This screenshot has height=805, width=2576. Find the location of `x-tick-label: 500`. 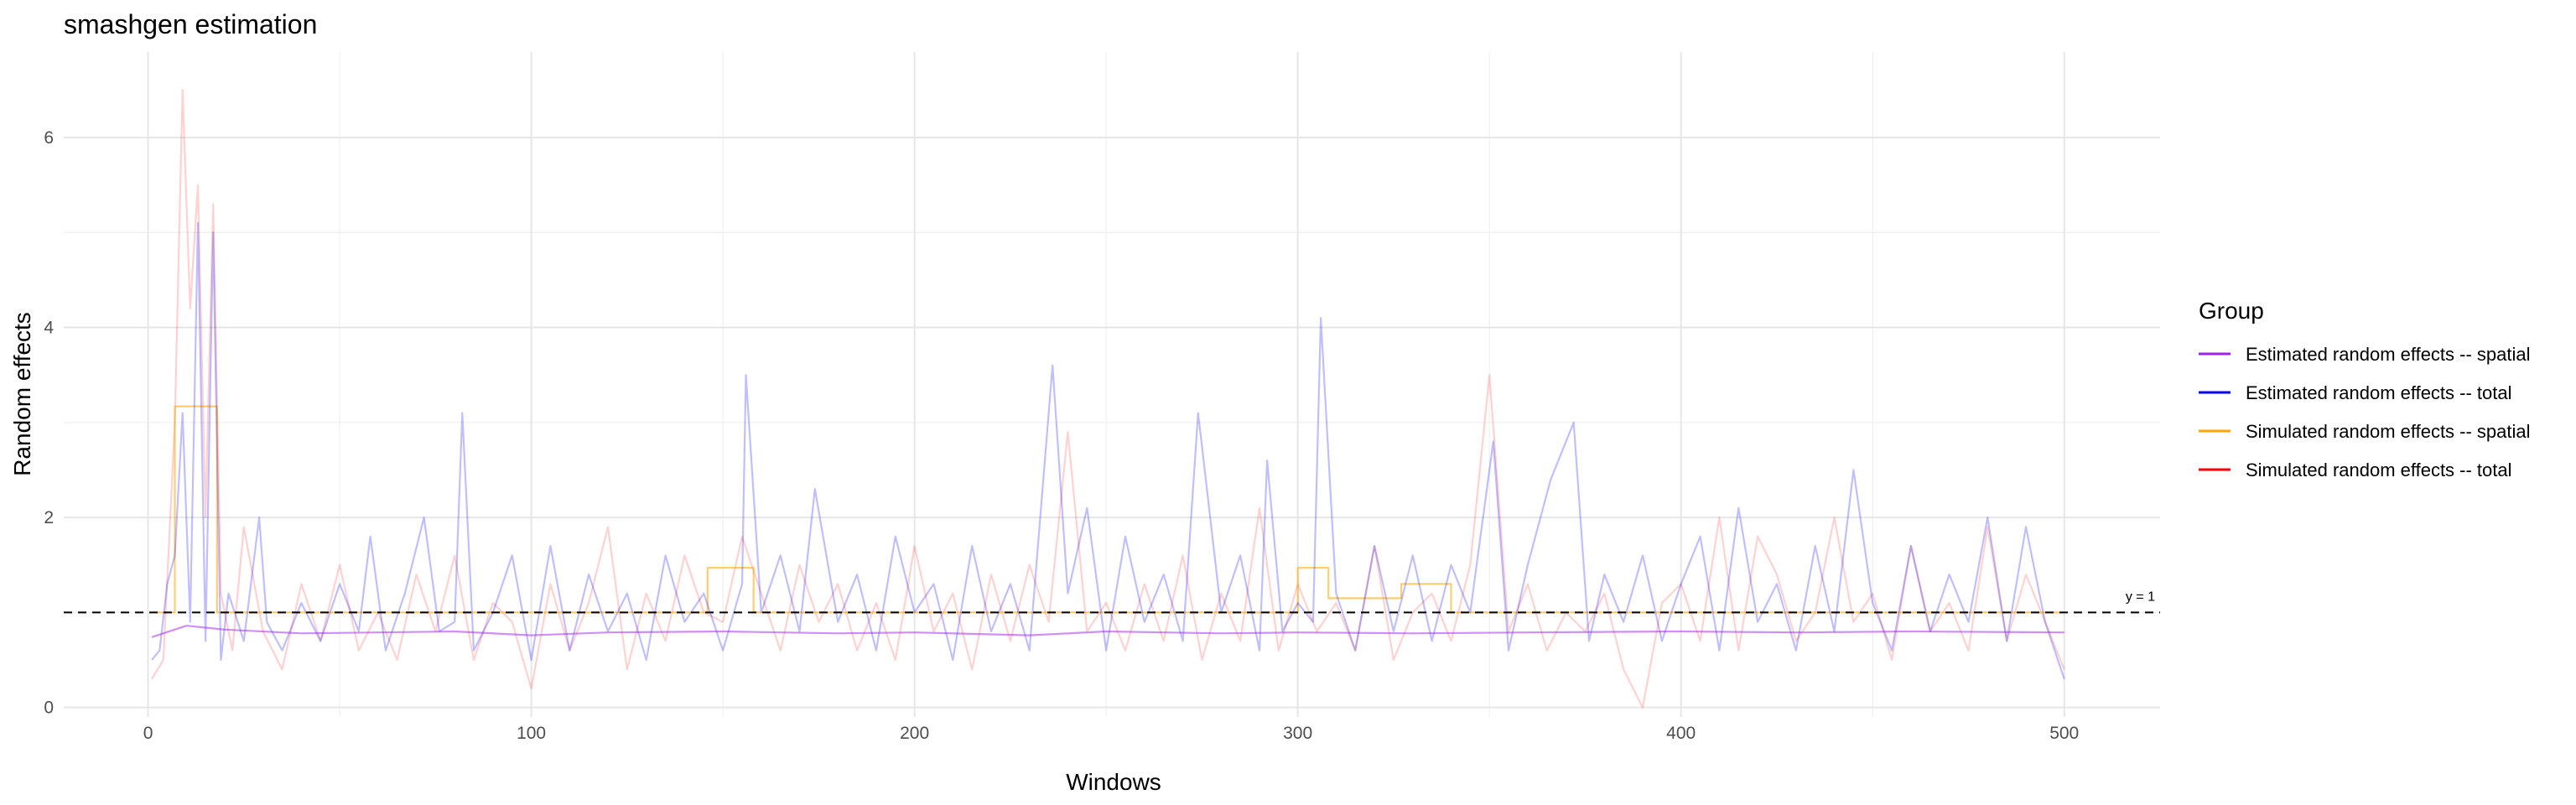

x-tick-label: 500 is located at coordinates (2064, 733).